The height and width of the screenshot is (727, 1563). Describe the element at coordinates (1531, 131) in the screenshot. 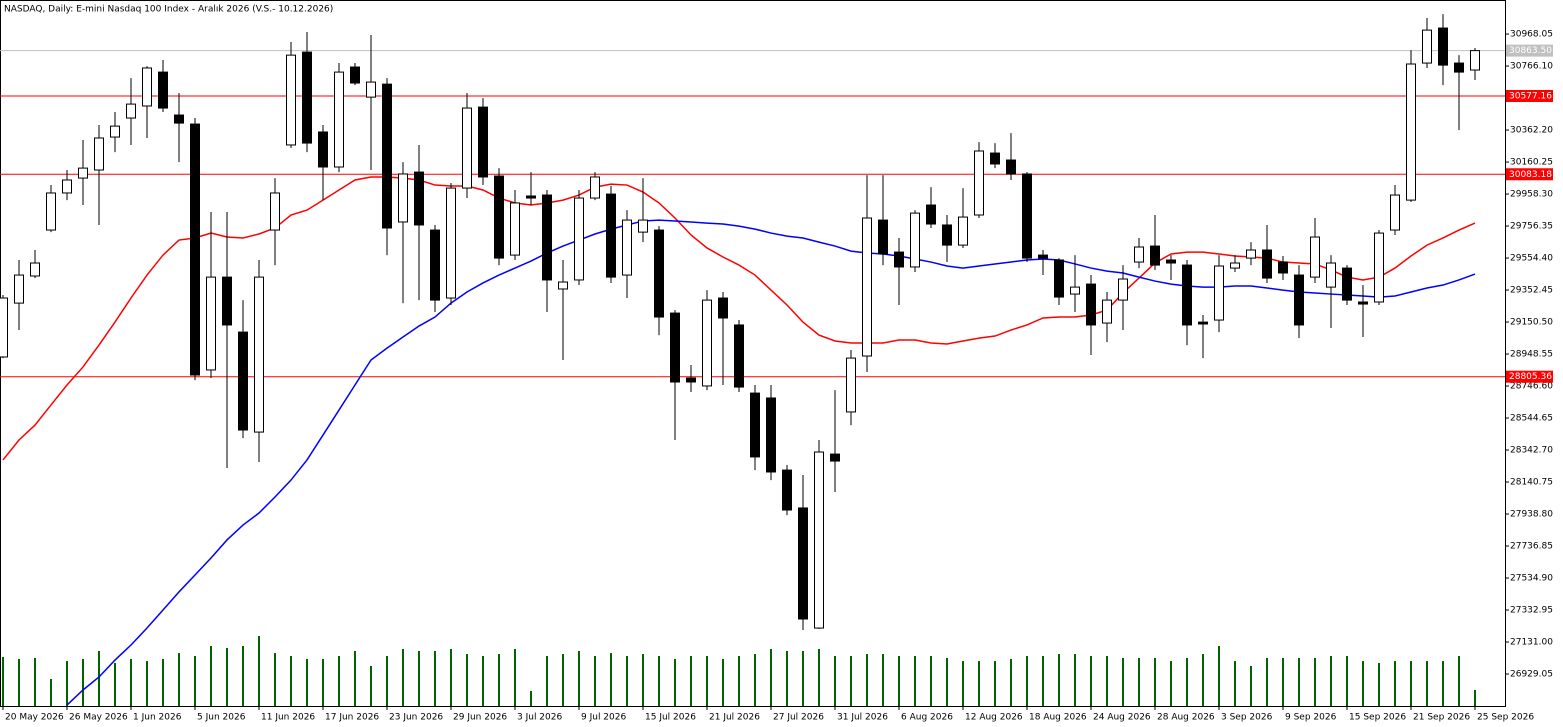

I see `y-tick-label: 30362.20` at that location.